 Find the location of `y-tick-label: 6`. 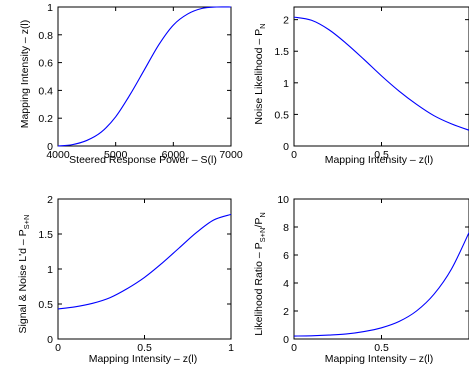

y-tick-label: 6 is located at coordinates (286, 256).